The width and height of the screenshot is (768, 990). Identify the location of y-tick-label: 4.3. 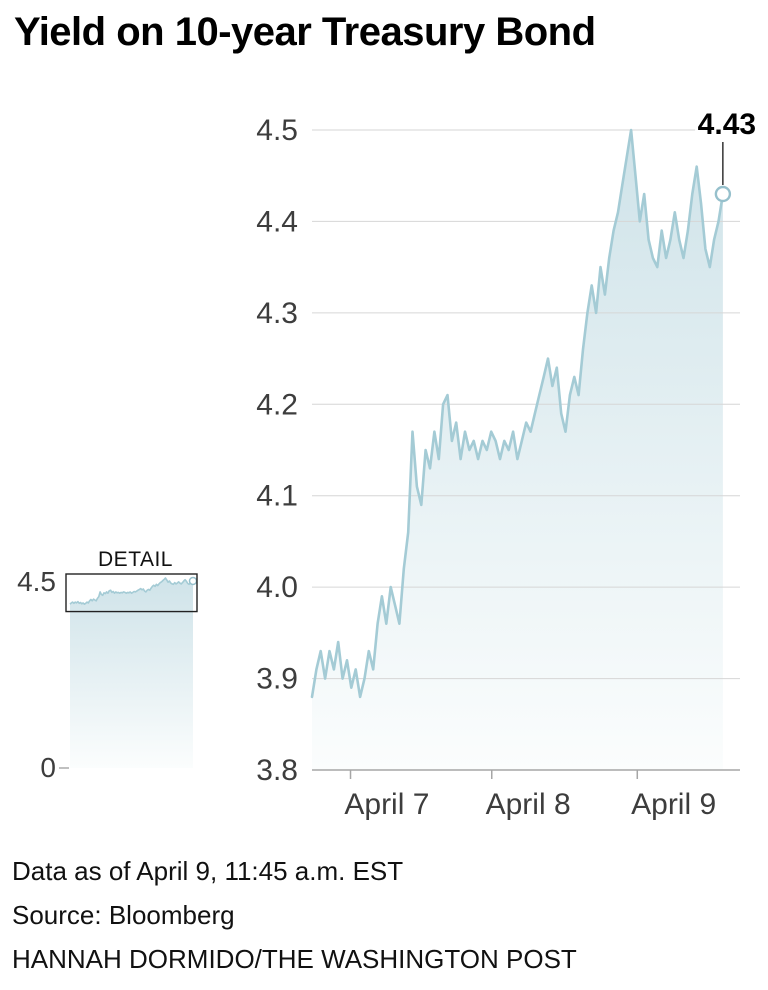
(277, 313).